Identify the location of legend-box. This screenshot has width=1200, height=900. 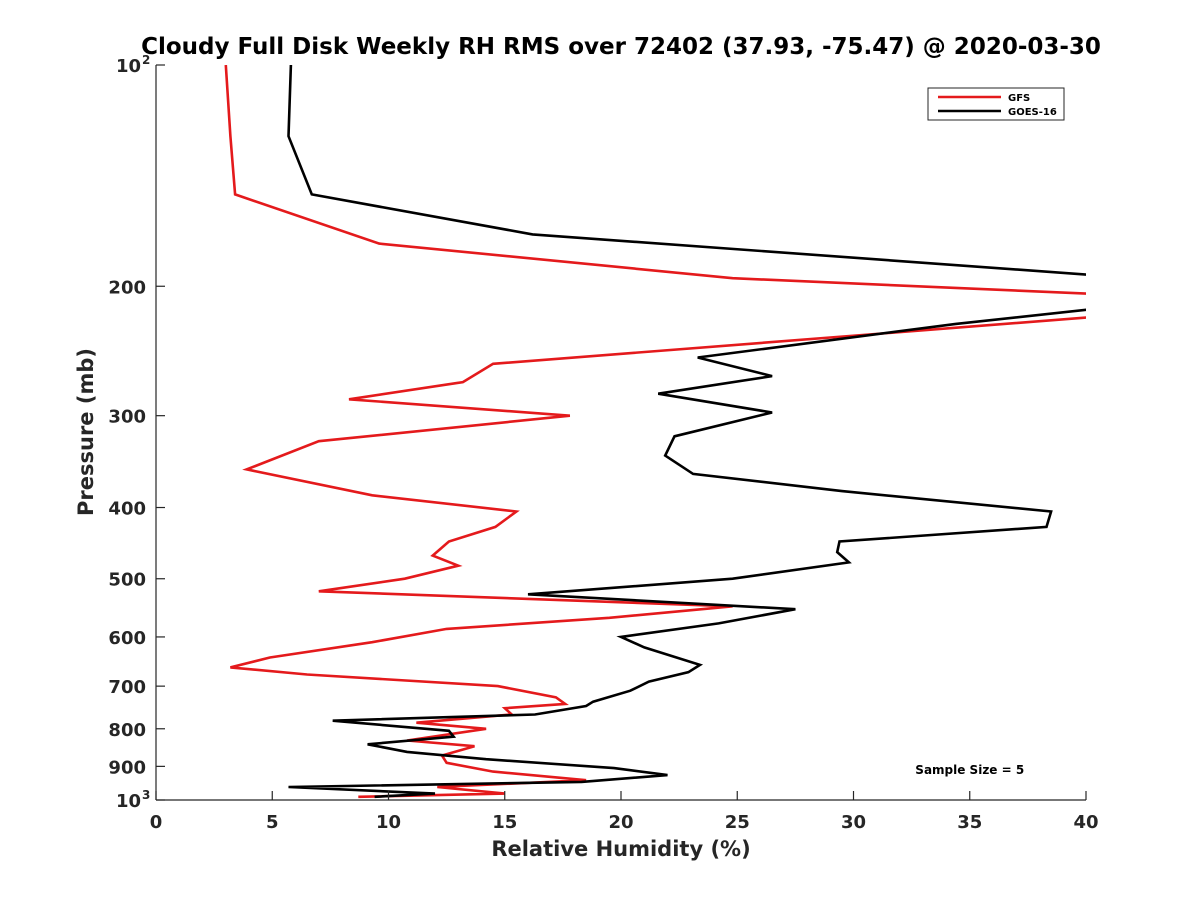
(996, 104).